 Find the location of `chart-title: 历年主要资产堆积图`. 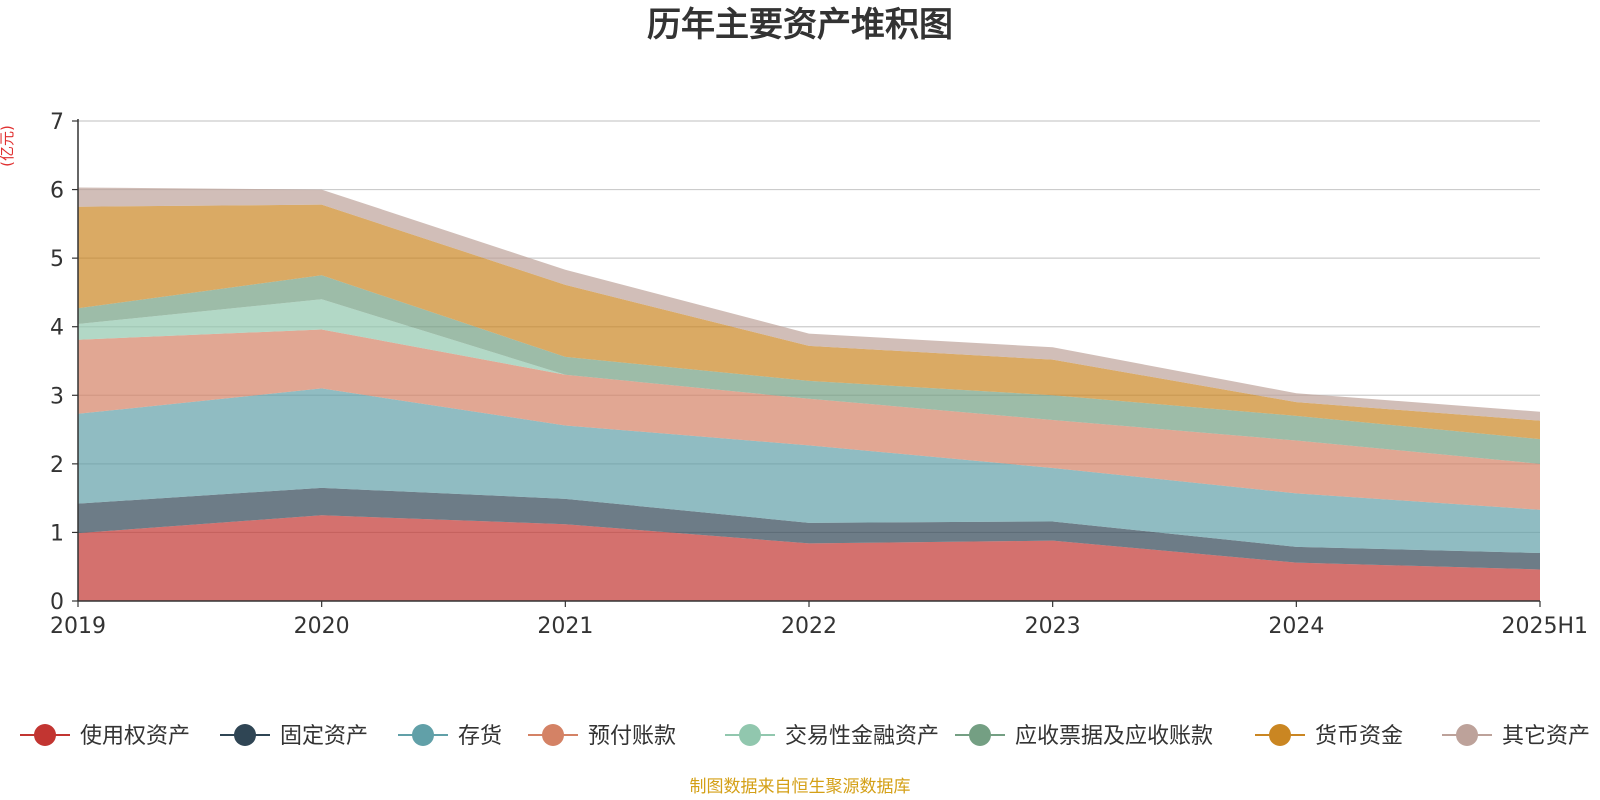

chart-title: 历年主要资产堆积图 is located at coordinates (800, 25).